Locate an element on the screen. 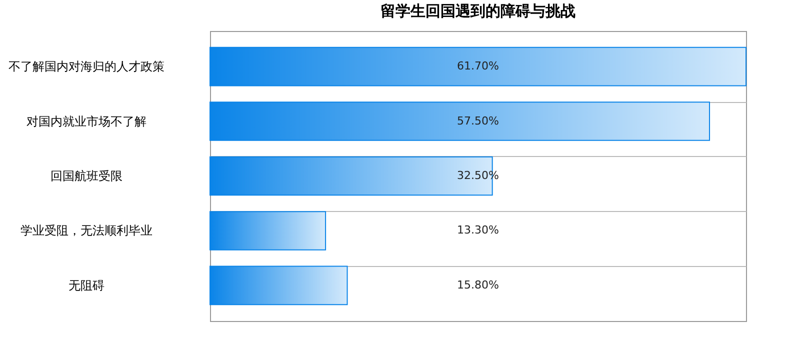 Image resolution: width=795 pixels, height=346 pixels. data-label: 57.50% is located at coordinates (478, 121).